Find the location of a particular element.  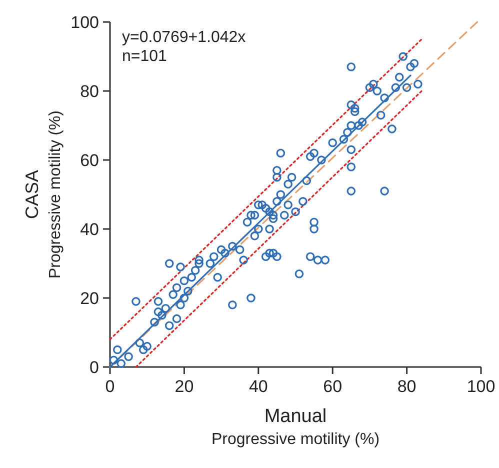

y-tick-label: 100 is located at coordinates (84, 22).